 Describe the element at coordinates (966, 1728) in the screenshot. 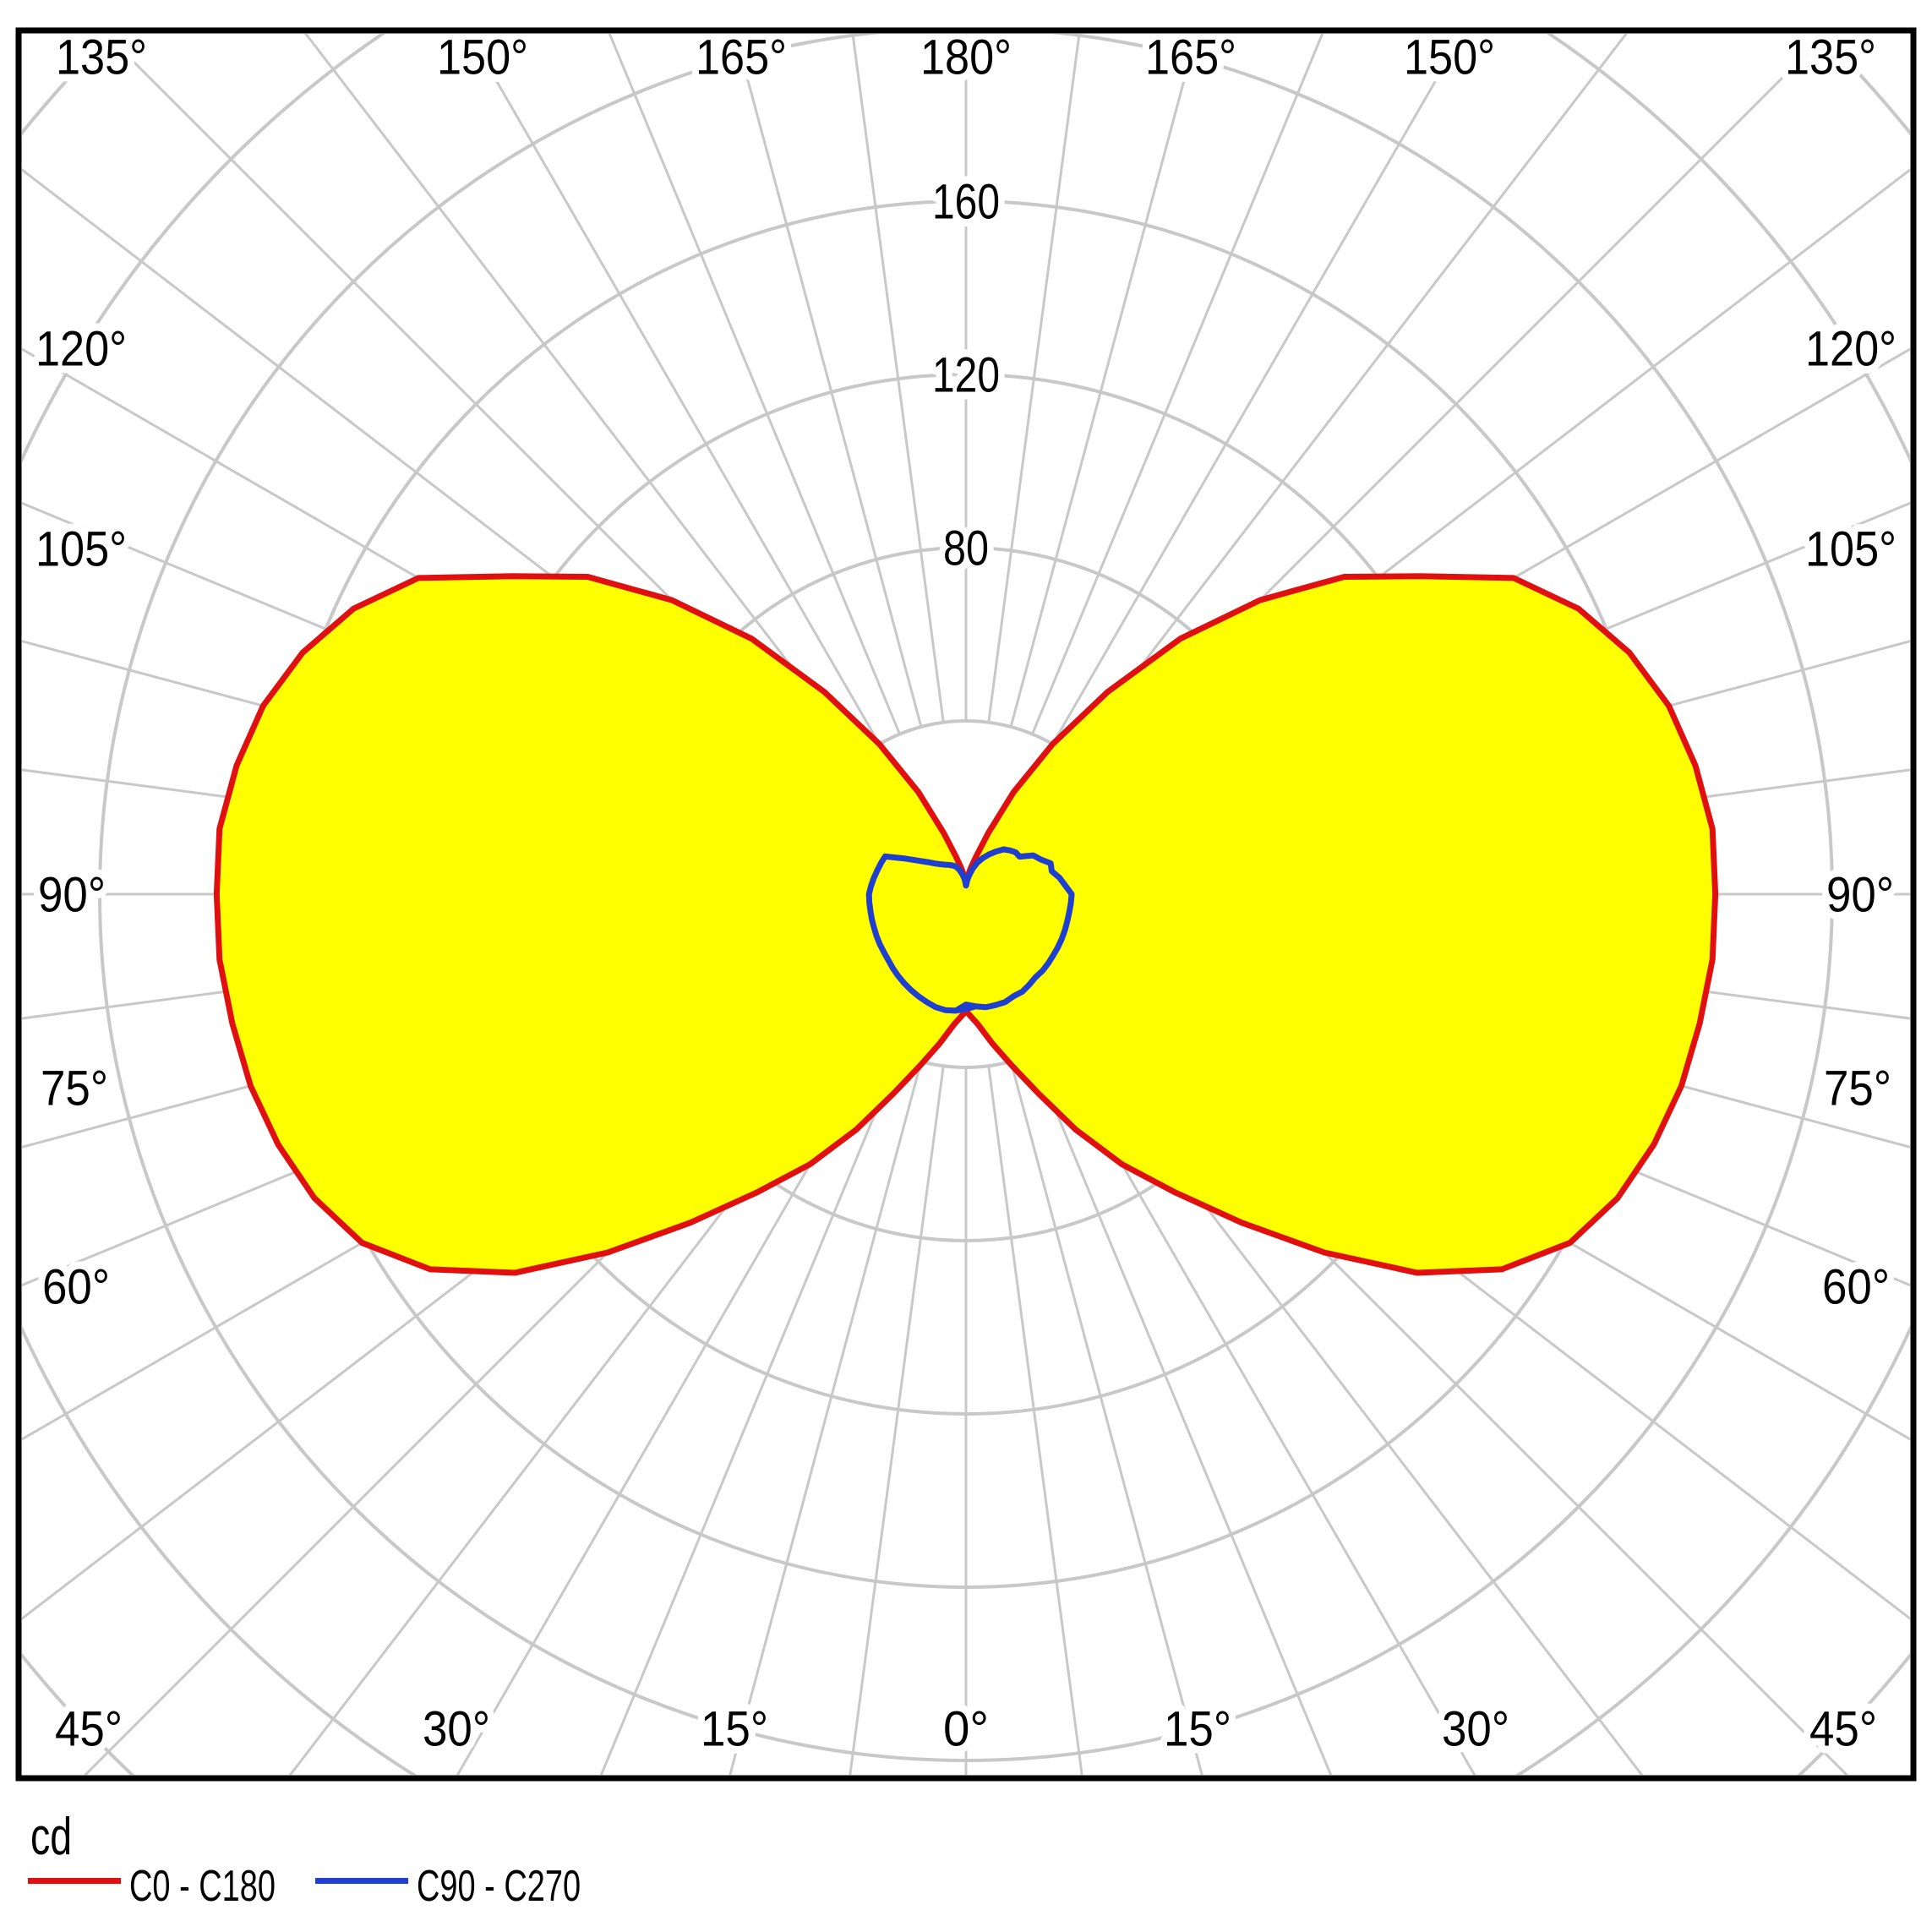

I see `angle-label: 0°` at that location.